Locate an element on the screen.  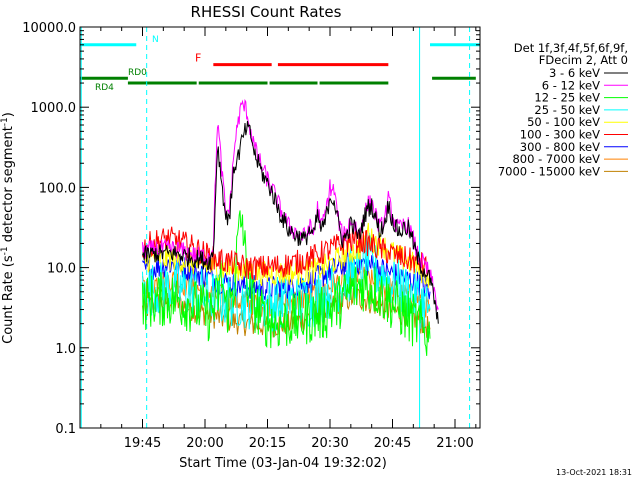
legend-label-8: 7000 - 15000 keV is located at coordinates (549, 171).